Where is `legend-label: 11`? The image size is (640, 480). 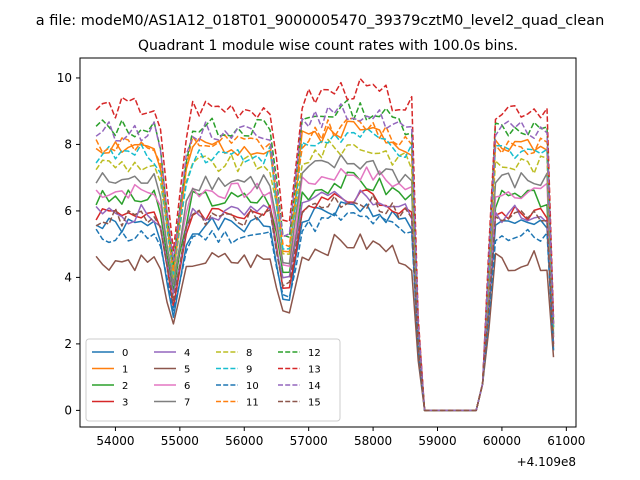 legend-label: 11 is located at coordinates (252, 403).